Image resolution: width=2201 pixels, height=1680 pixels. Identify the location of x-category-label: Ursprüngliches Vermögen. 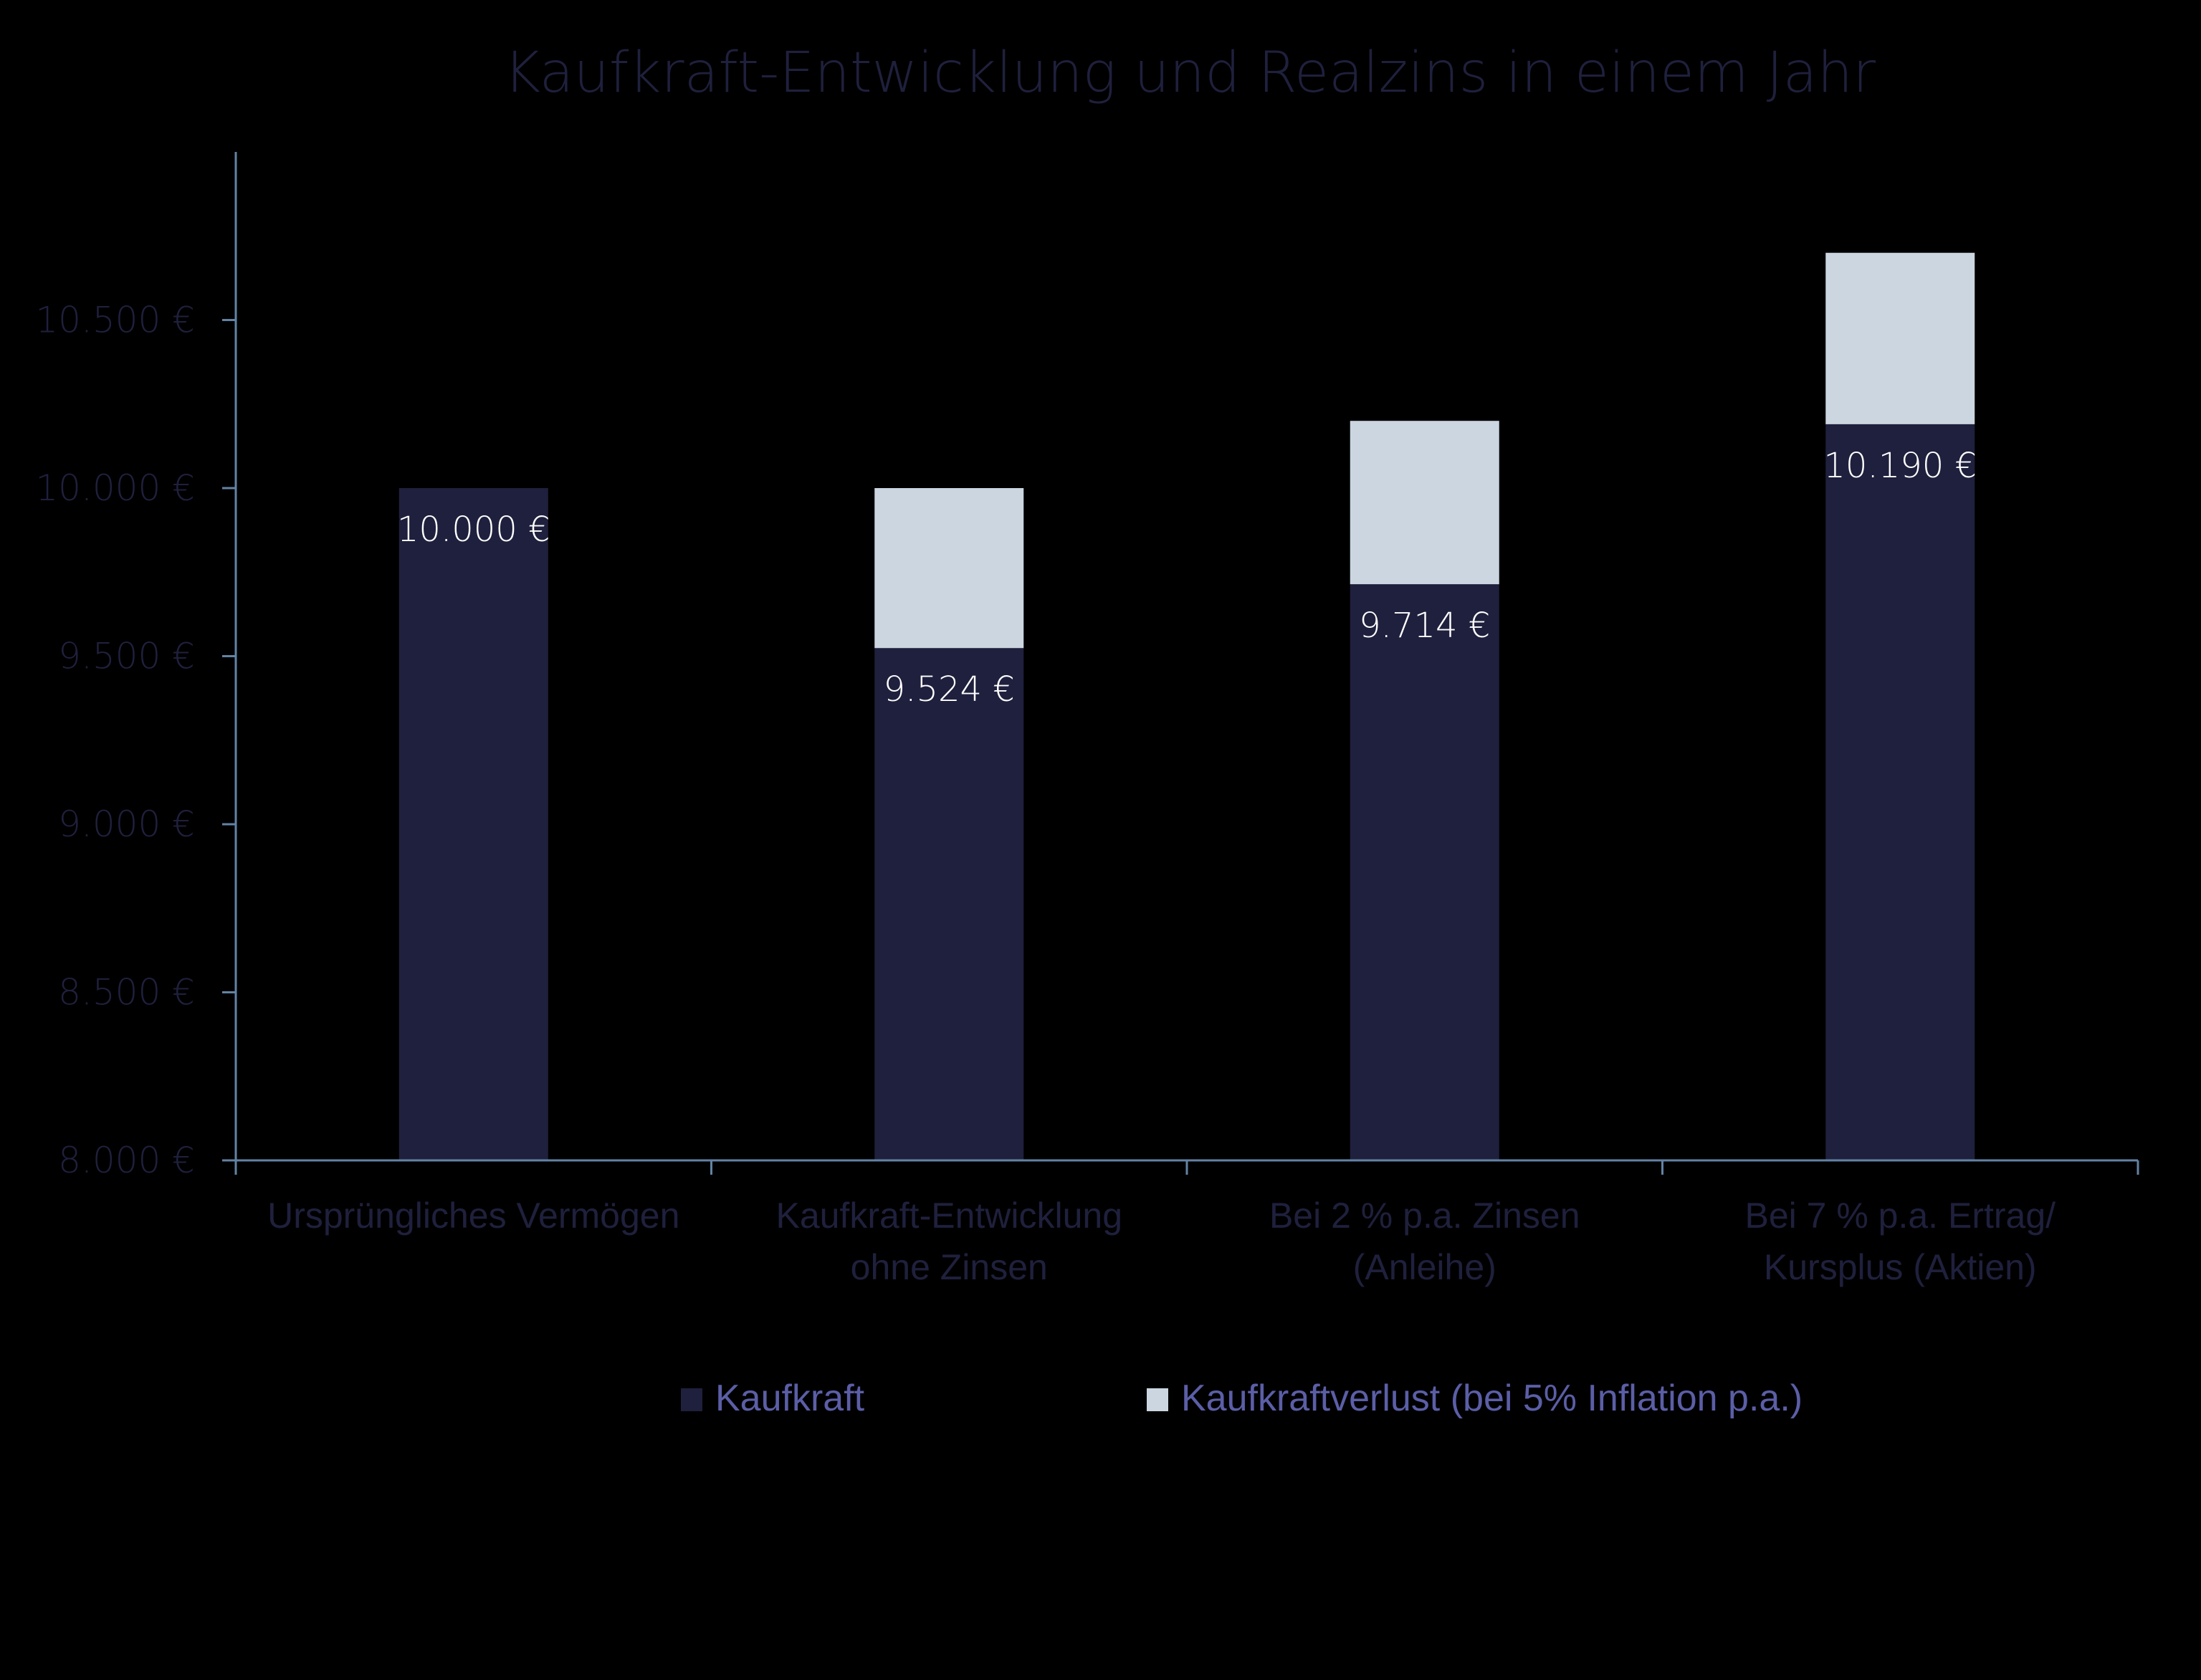
(473, 1215).